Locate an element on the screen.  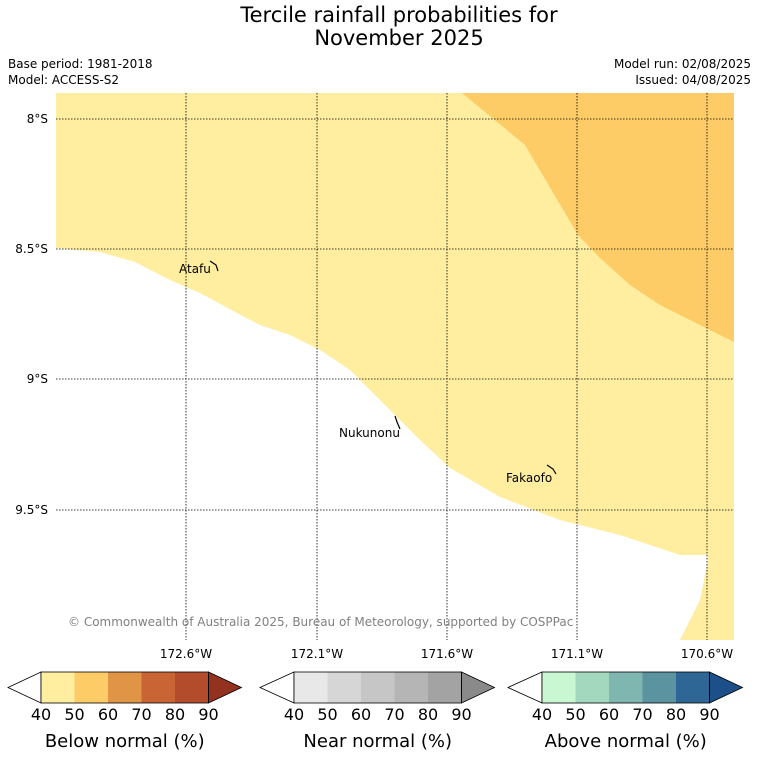
lat-label-9-5: 9.5°S is located at coordinates (31, 510).